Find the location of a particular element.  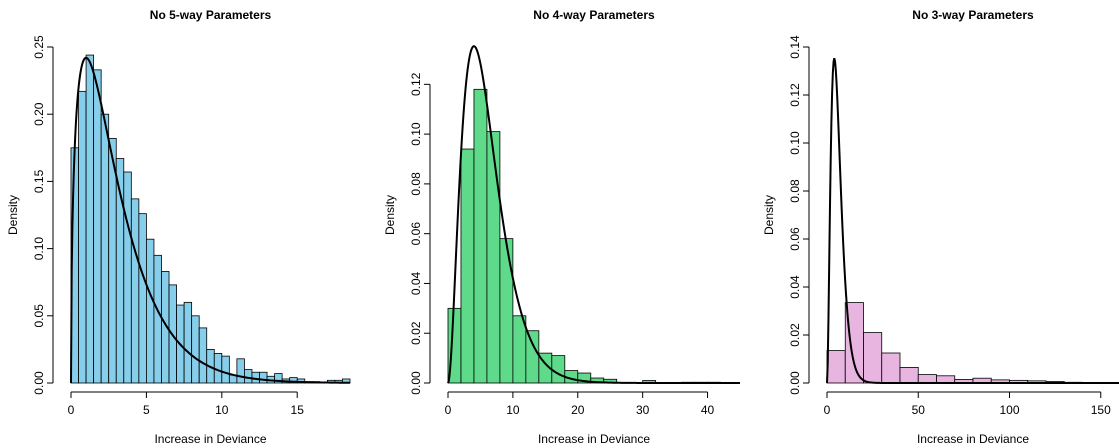

x-tick-label: 5 is located at coordinates (146, 410).